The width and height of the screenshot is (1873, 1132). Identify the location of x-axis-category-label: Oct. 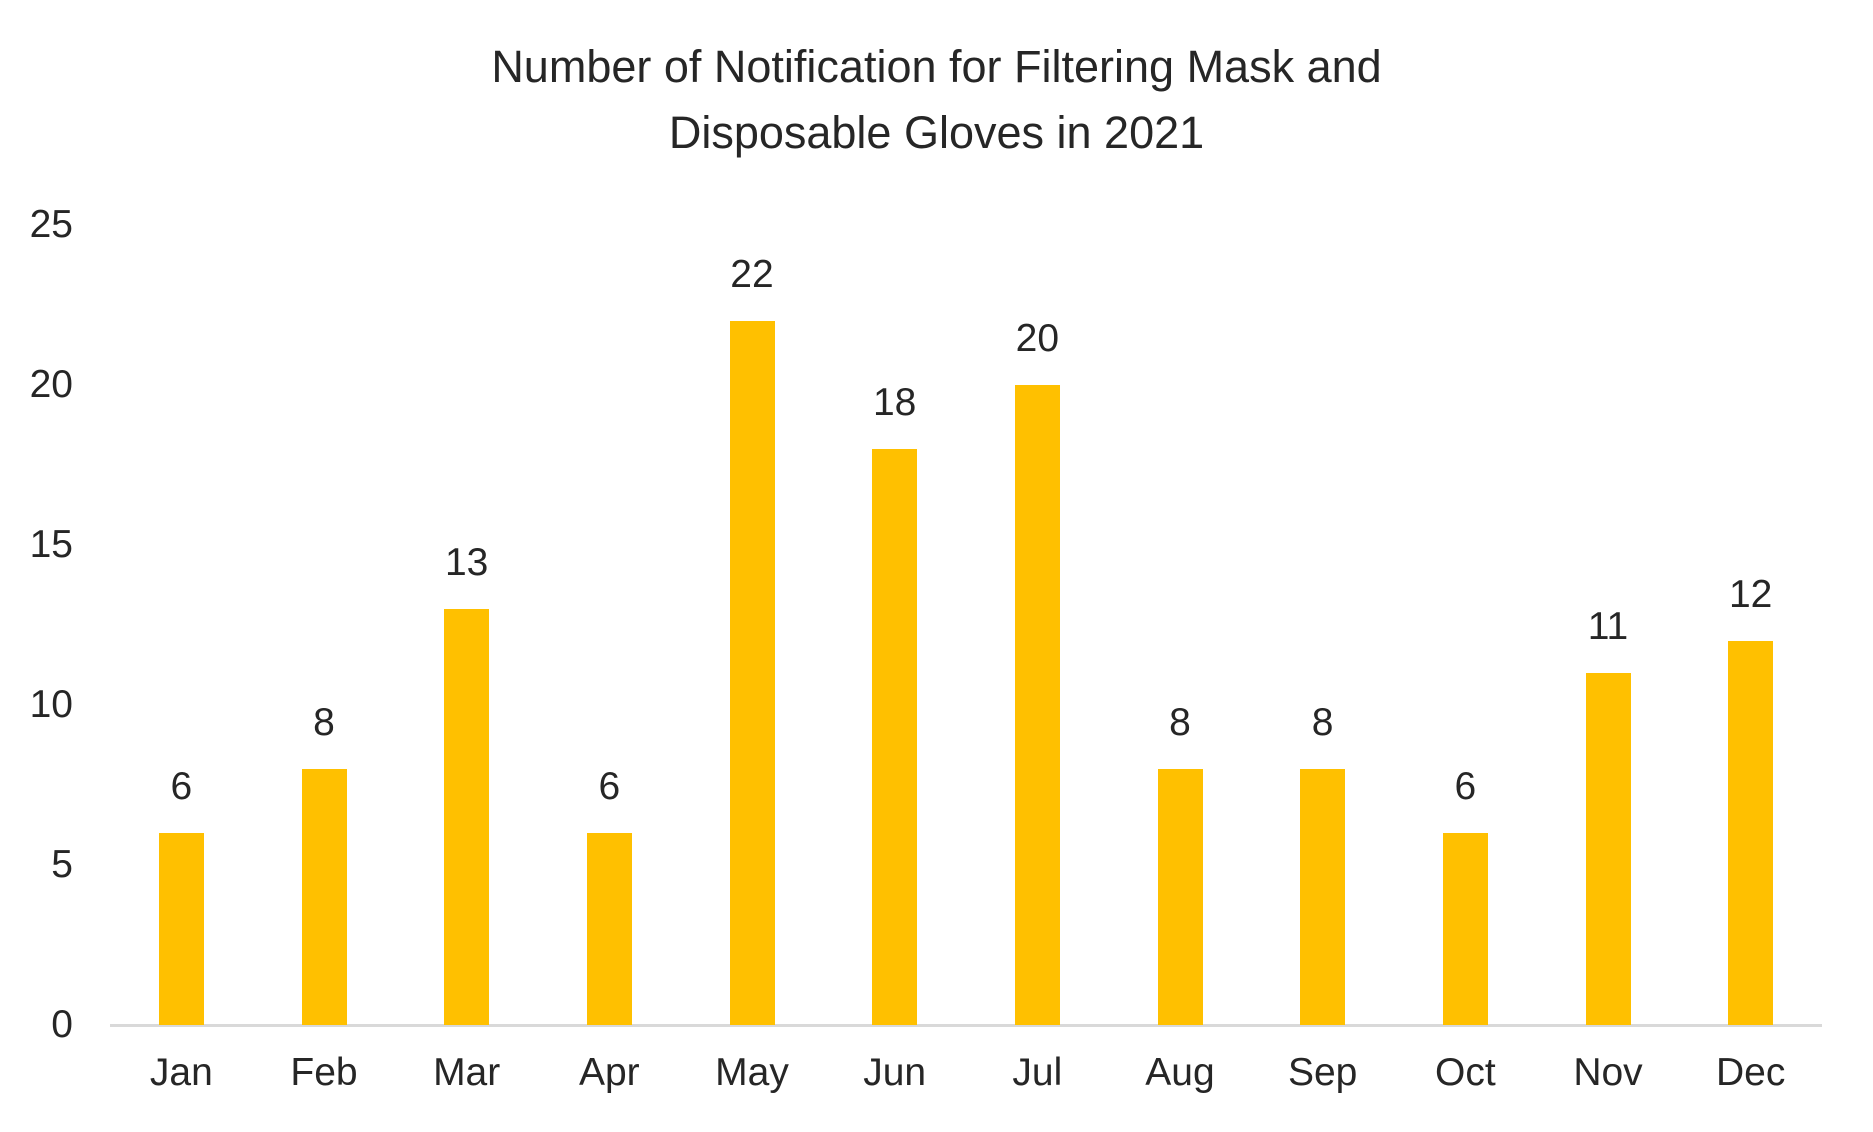
(1465, 1072).